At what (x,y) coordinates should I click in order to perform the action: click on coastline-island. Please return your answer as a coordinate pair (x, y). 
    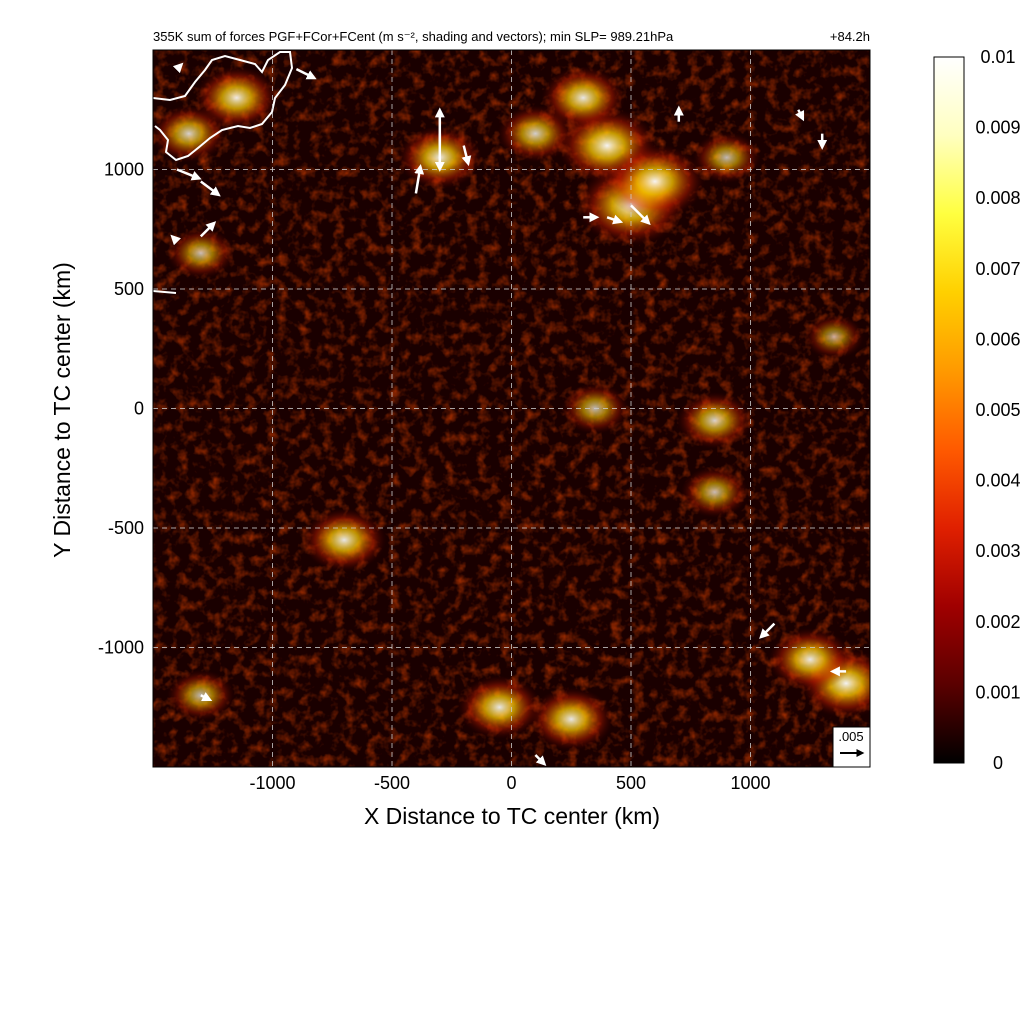
    Looking at the image, I should click on (165, 292).